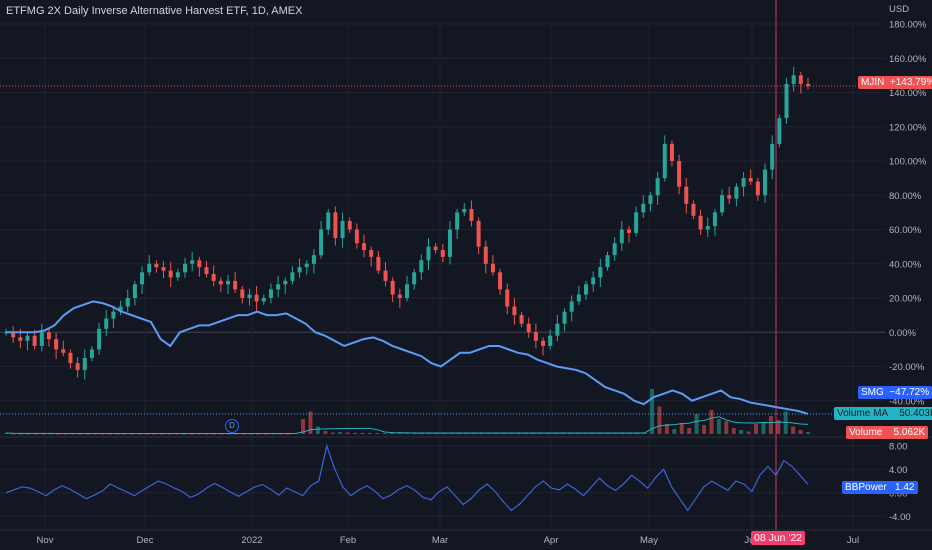 The height and width of the screenshot is (550, 932). Describe the element at coordinates (887, 432) in the screenshot. I see `volume-tag: Volume 5.062K` at that location.